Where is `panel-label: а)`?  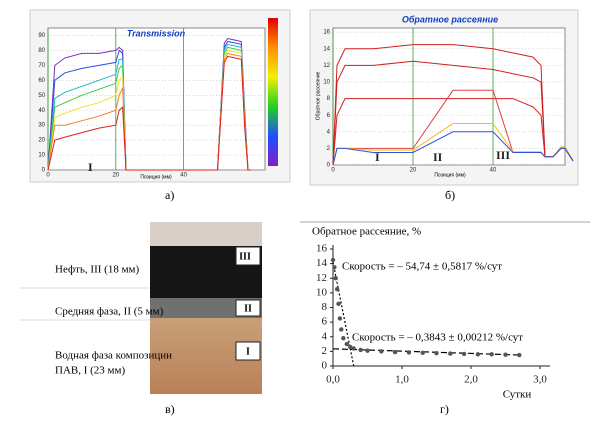 panel-label: а) is located at coordinates (169, 195).